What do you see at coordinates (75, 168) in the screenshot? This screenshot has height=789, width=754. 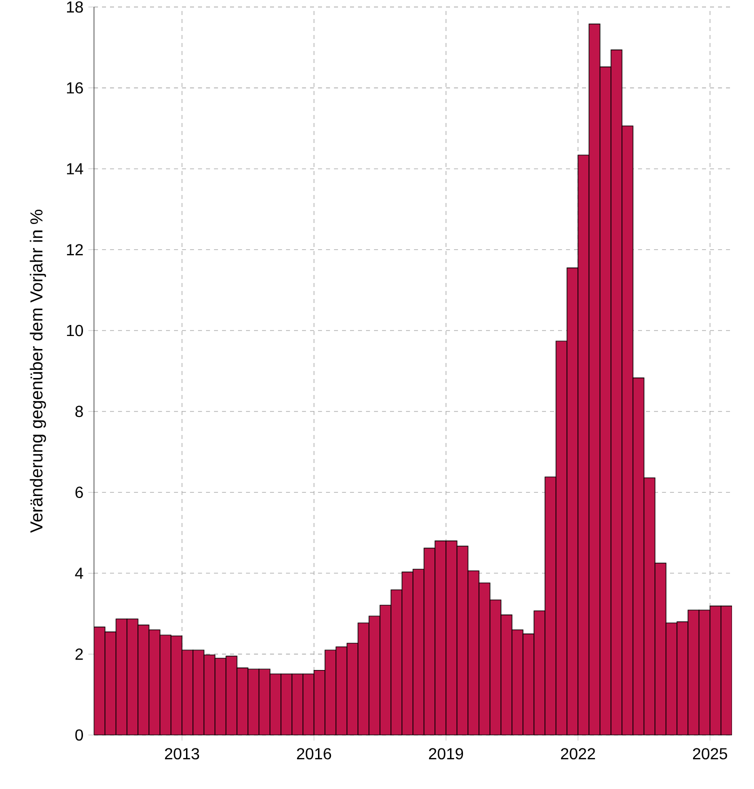 I see `y-tick-label: 14` at bounding box center [75, 168].